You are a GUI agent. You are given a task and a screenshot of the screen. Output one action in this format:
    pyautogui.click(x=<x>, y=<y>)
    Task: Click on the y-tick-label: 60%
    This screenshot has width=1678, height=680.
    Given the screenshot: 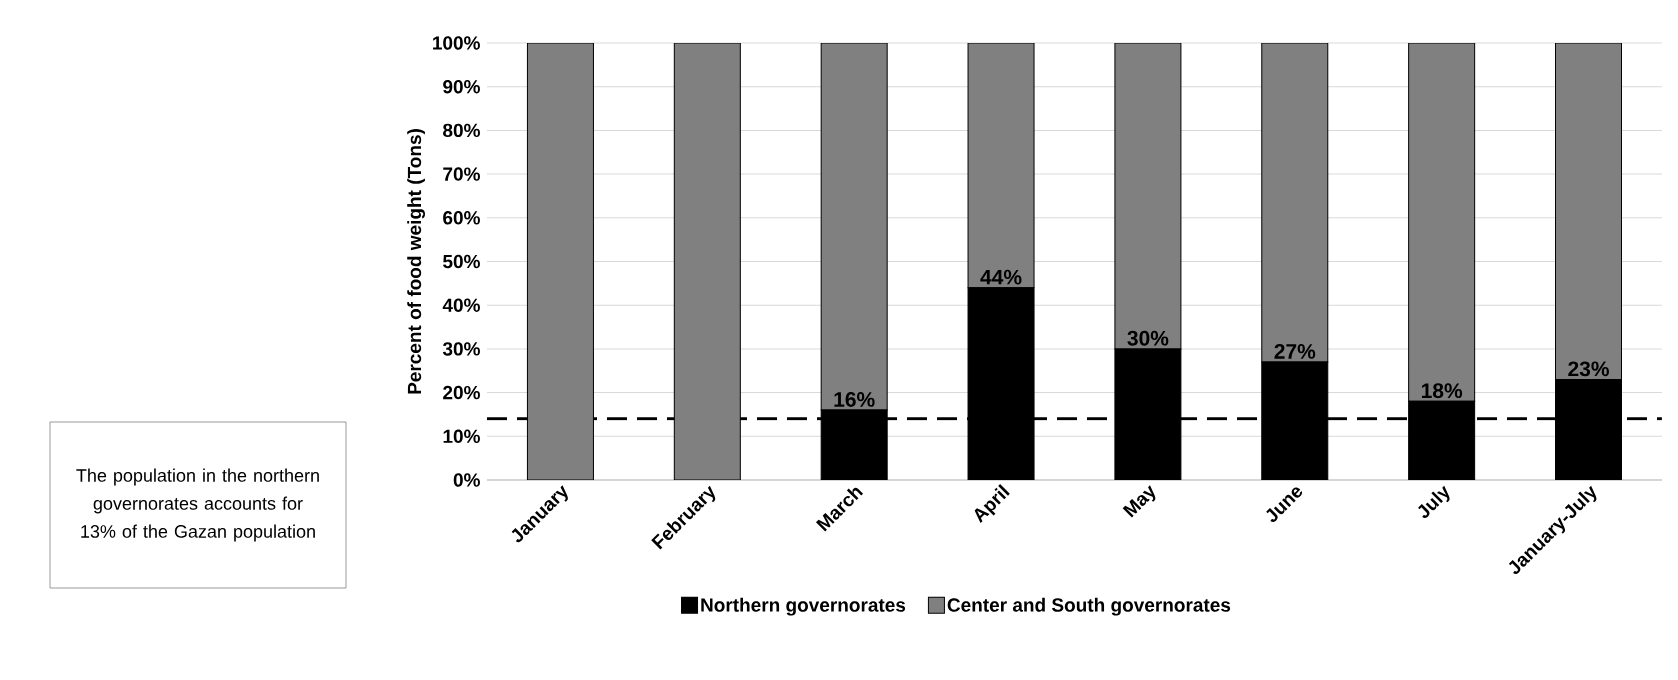 What is the action you would take?
    pyautogui.click(x=461, y=218)
    